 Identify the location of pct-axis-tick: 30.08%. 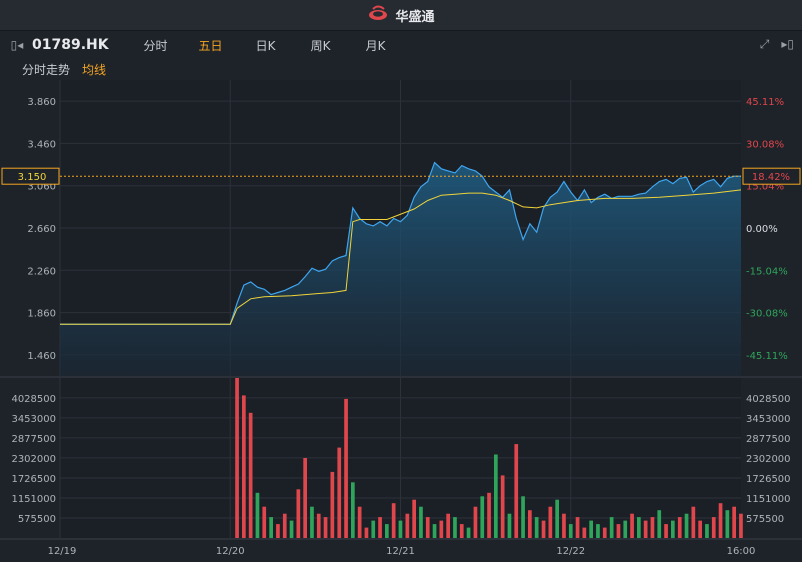
(765, 144).